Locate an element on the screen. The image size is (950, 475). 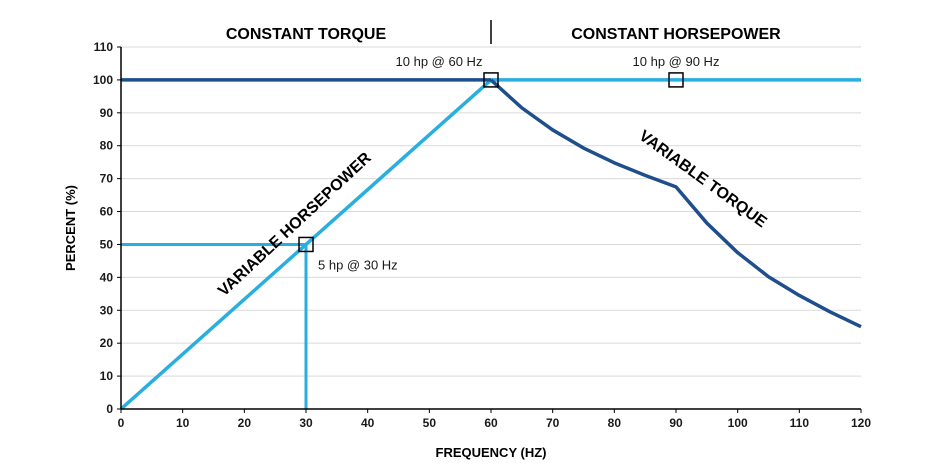
region-label-constant-torque: CONSTANT TORQUE is located at coordinates (306, 34).